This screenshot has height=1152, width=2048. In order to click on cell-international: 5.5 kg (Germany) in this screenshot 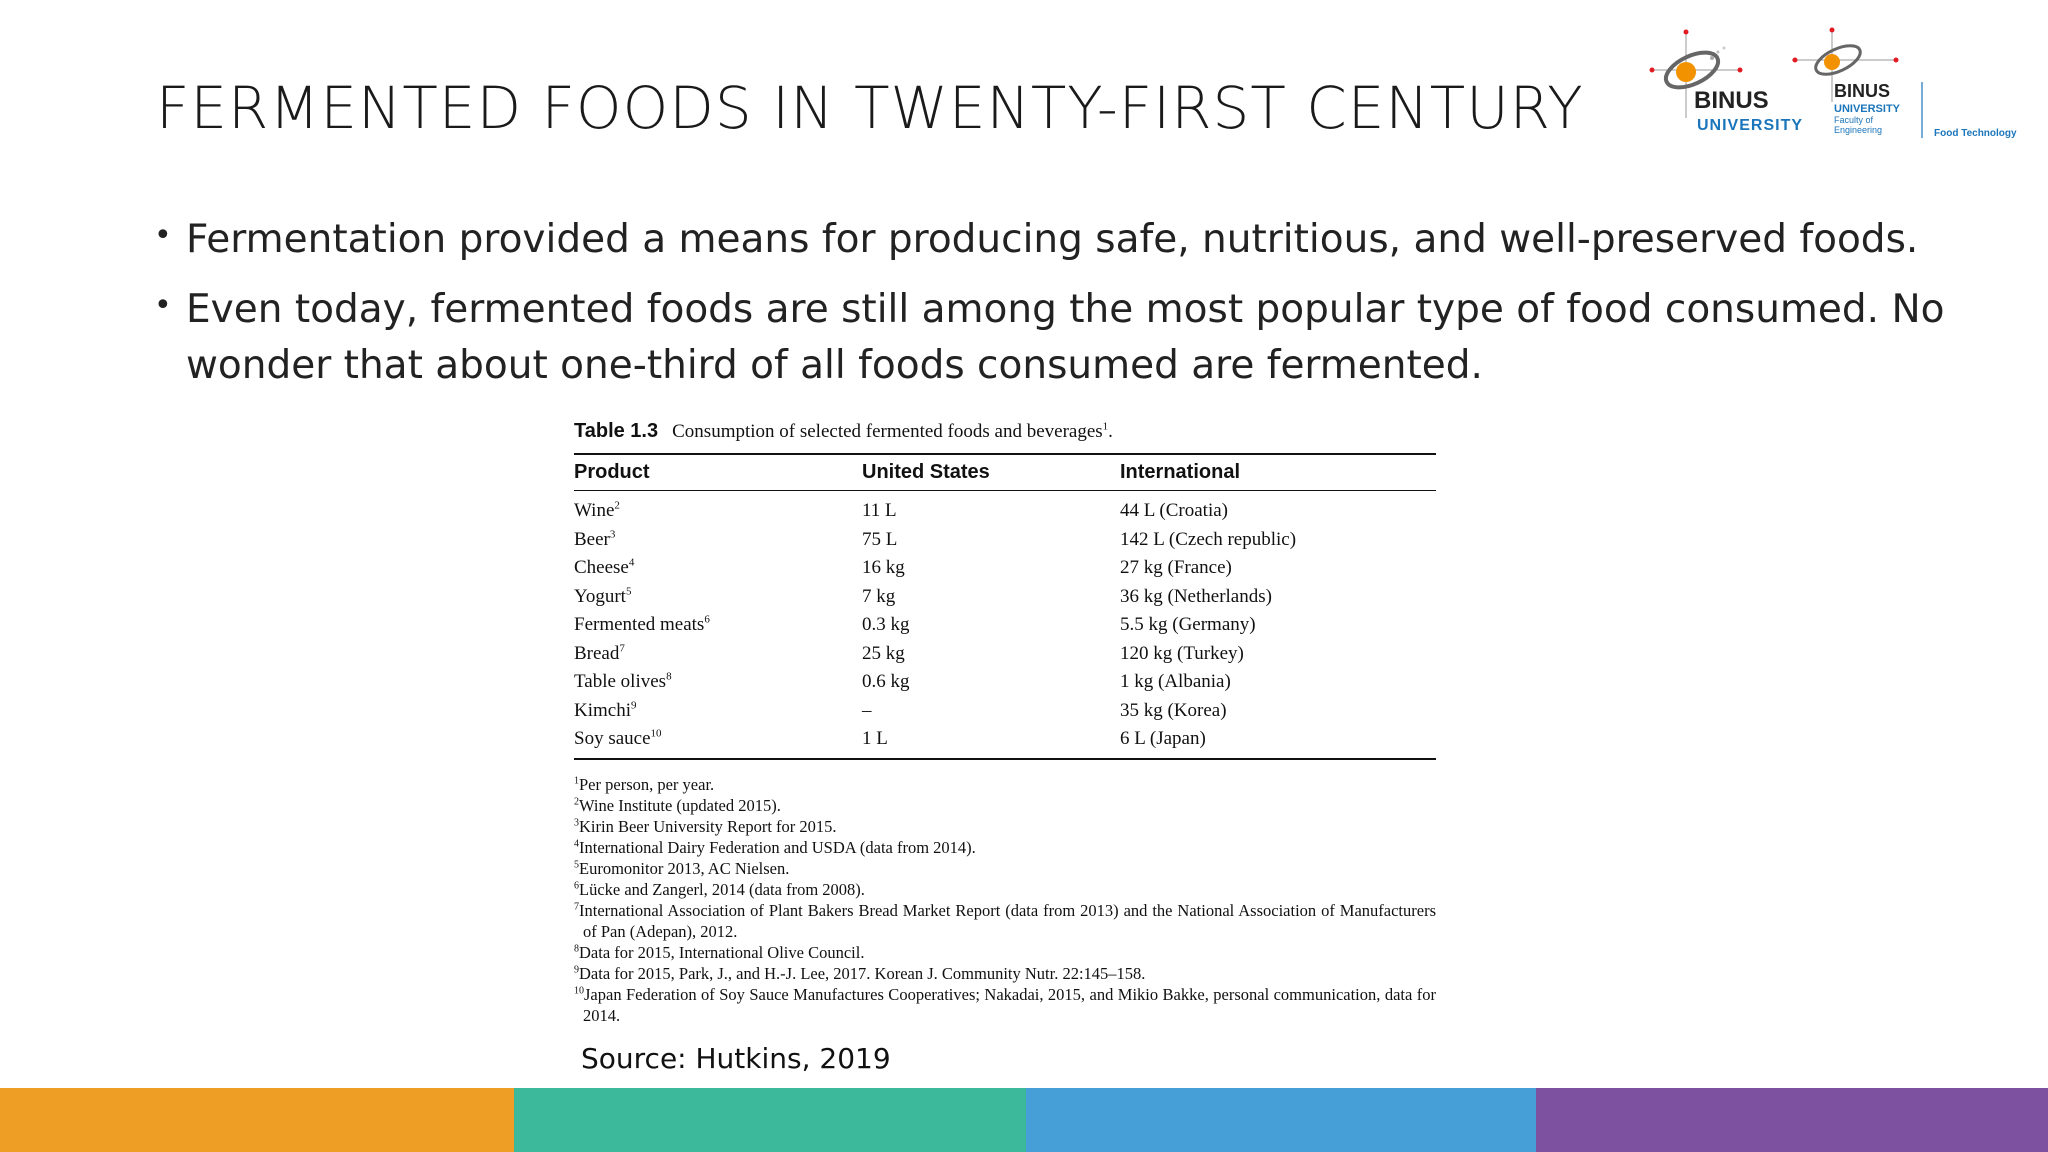, I will do `click(1188, 625)`.